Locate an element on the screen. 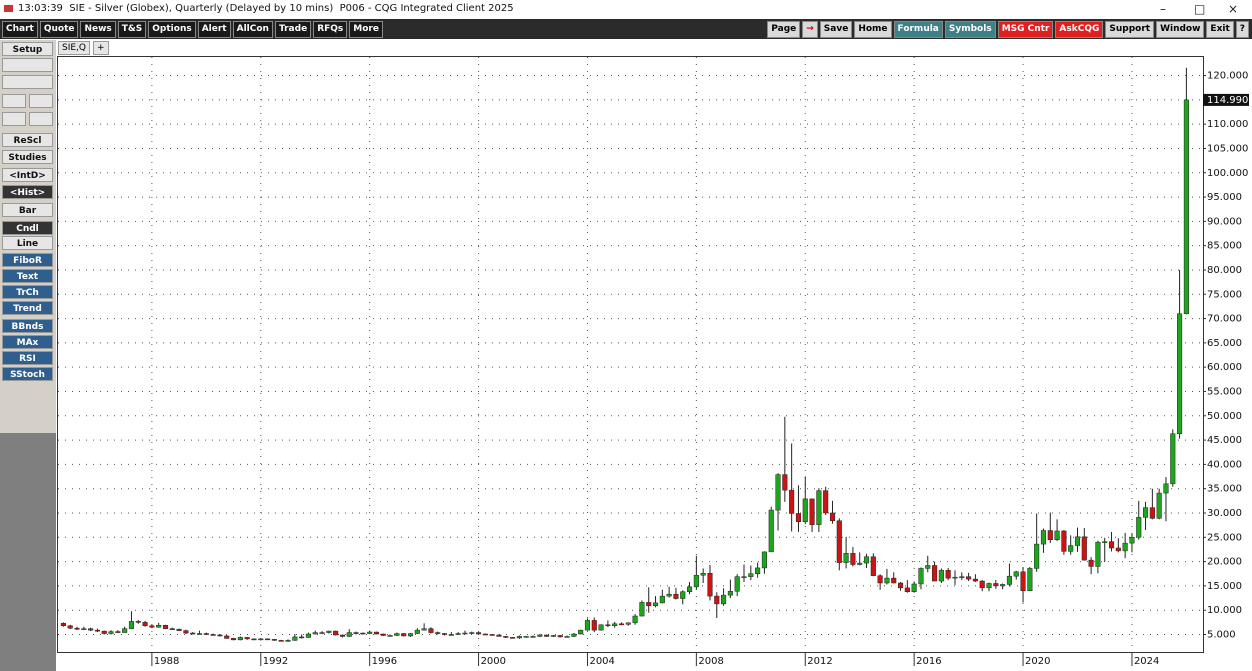 The height and width of the screenshot is (671, 1252). menu-button: Trade is located at coordinates (293, 29).